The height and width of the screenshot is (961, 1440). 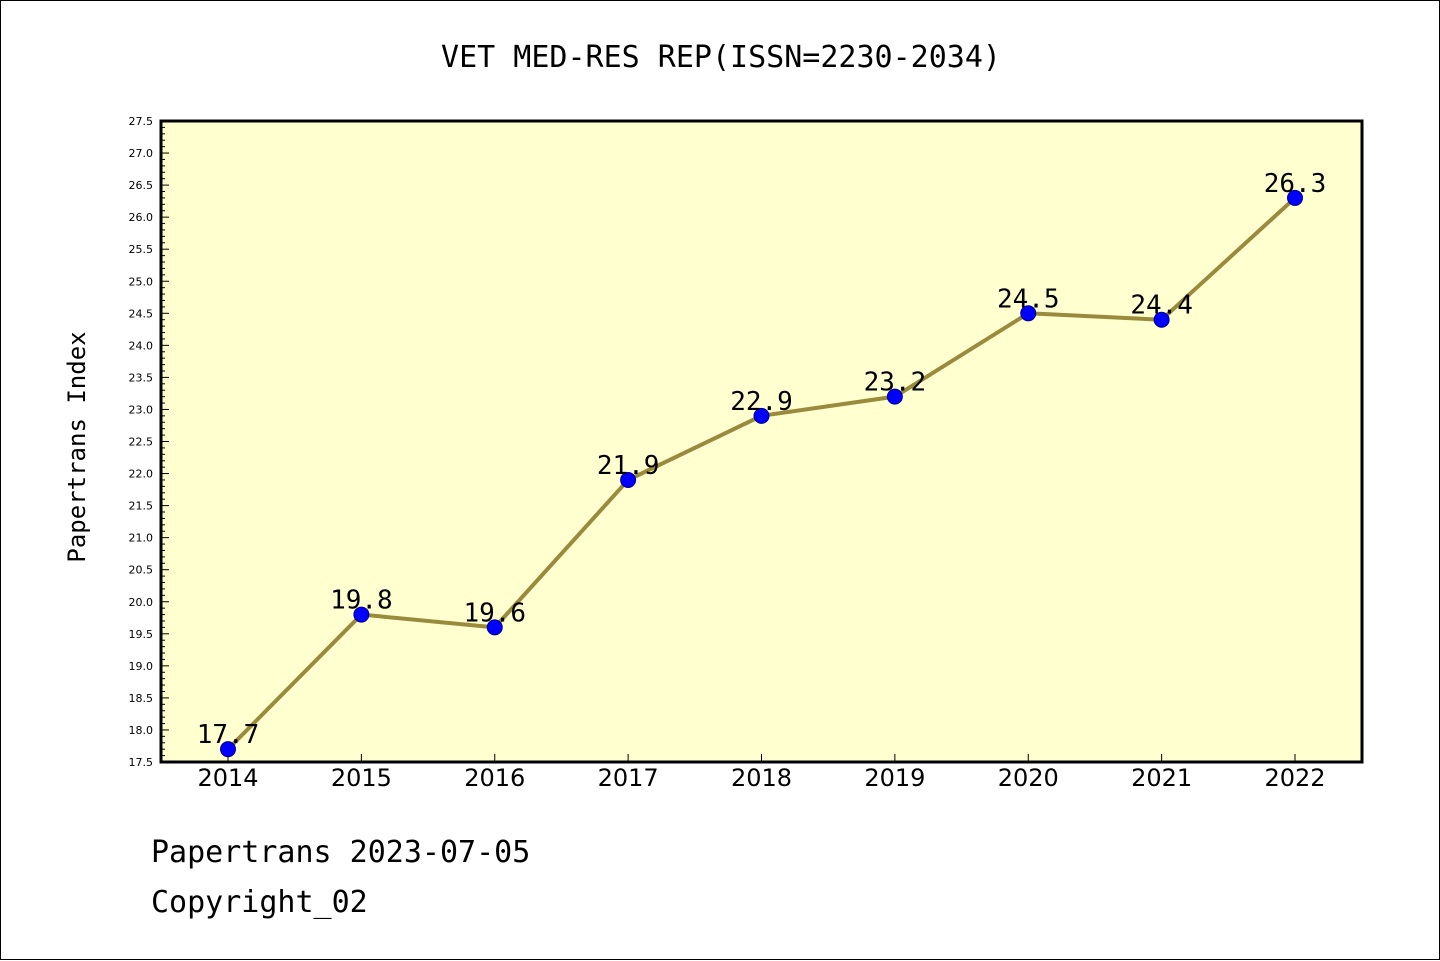 What do you see at coordinates (141, 249) in the screenshot?
I see `y-tick-label: 25.5` at bounding box center [141, 249].